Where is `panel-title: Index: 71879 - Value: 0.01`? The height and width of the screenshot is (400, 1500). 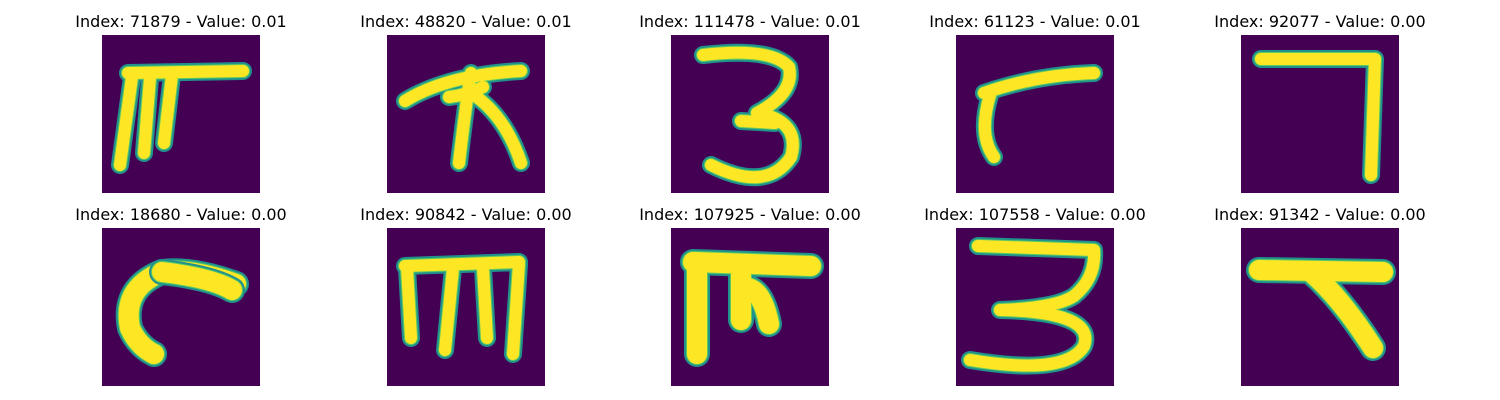
panel-title: Index: 71879 - Value: 0.01 is located at coordinates (181, 21).